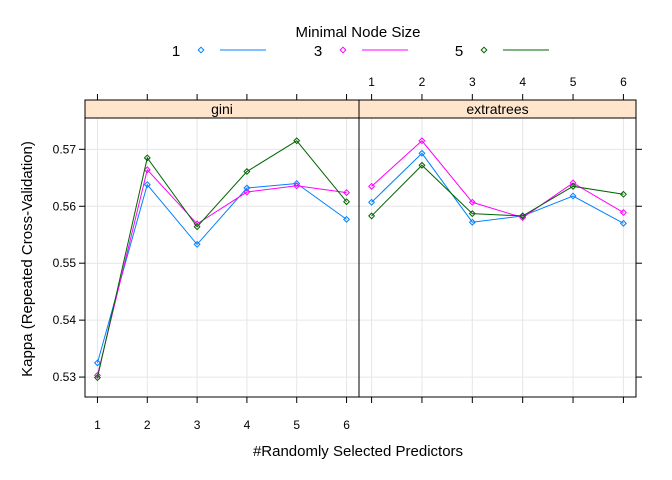 The width and height of the screenshot is (672, 480). I want to click on legend-item-3: 3, so click(361, 51).